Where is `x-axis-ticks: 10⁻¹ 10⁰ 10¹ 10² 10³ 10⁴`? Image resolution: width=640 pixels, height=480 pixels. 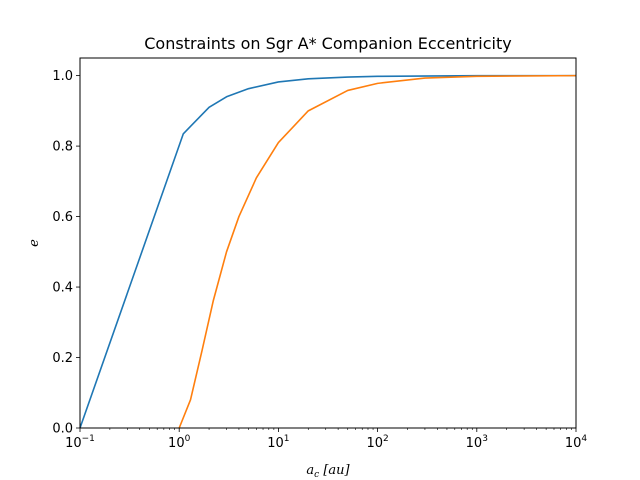 x-axis-ticks: 10⁻¹ 10⁰ 10¹ 10² 10³ 10⁴ is located at coordinates (326, 439).